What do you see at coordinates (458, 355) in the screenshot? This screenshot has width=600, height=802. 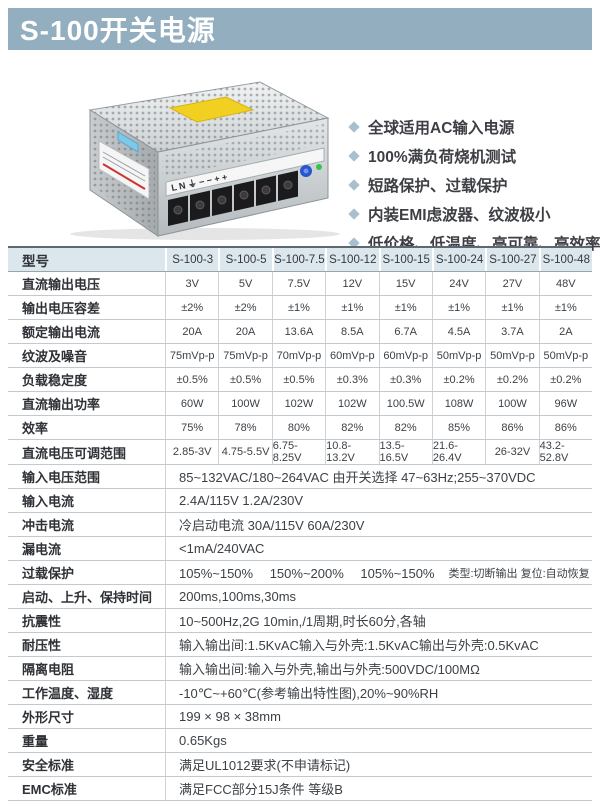 I see `spec-value-cell: 50mVp-p` at bounding box center [458, 355].